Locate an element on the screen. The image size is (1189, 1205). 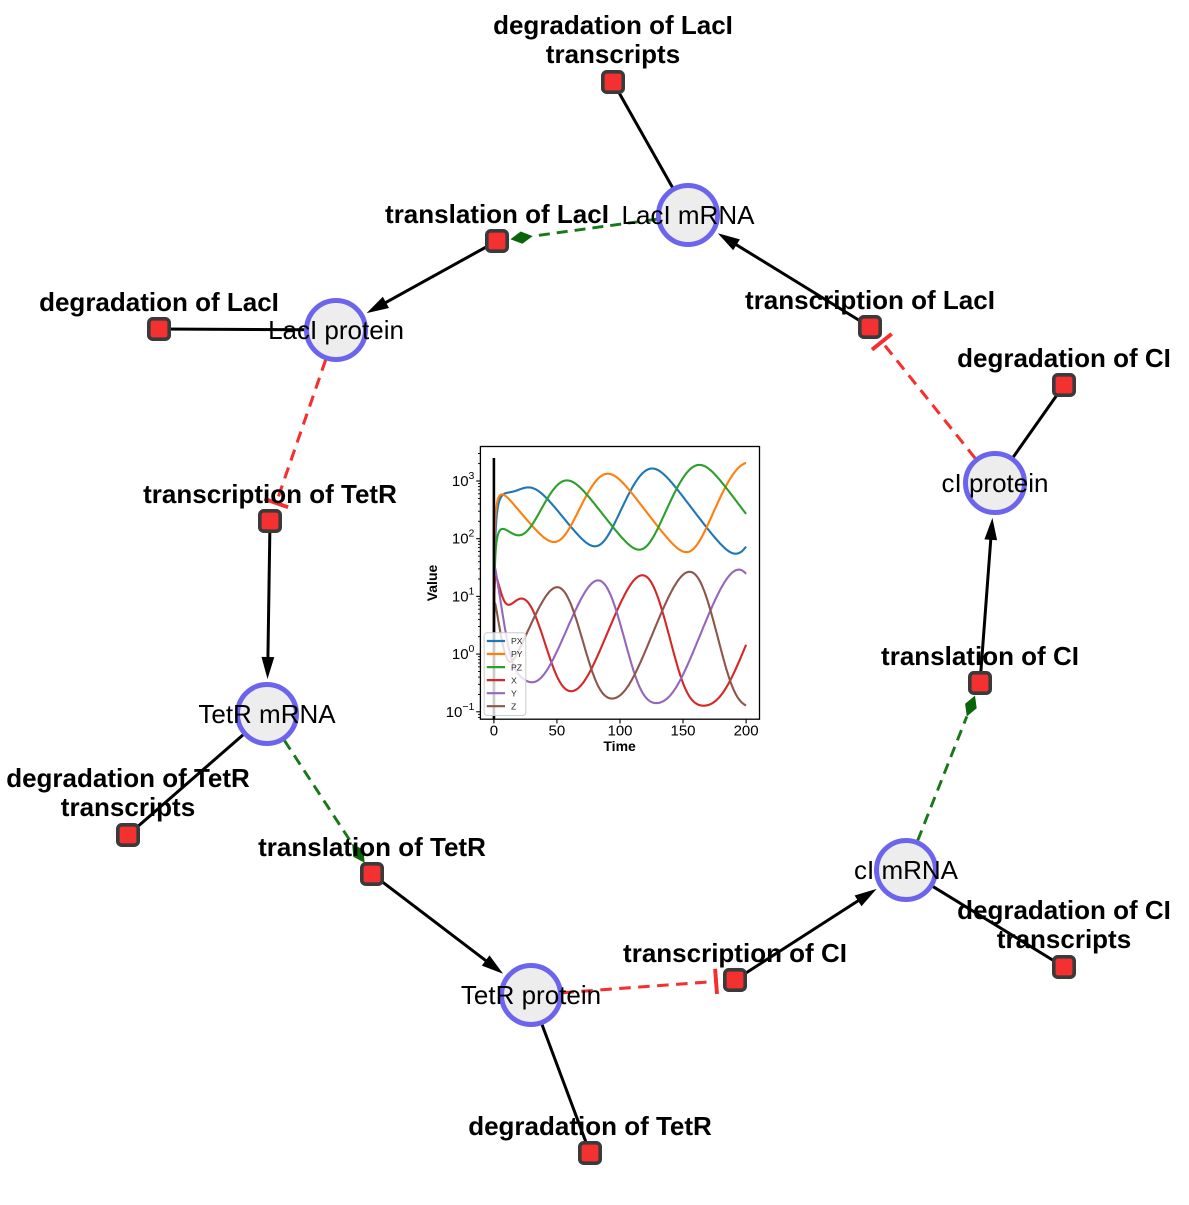
svg-text: X is located at coordinates (514, 680).